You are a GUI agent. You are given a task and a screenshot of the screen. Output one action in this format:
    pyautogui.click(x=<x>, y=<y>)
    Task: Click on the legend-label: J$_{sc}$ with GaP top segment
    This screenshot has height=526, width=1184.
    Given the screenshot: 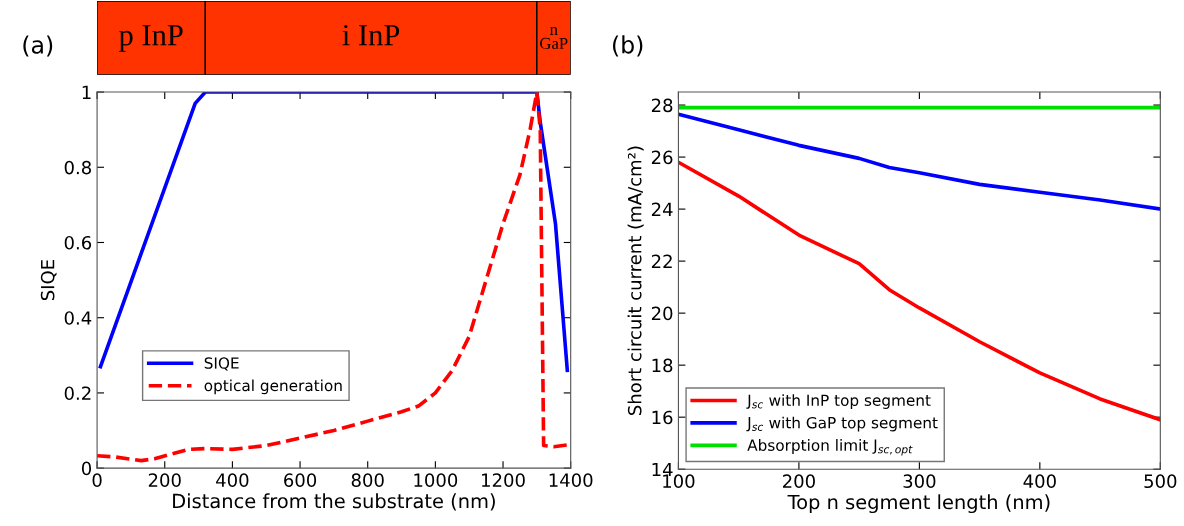 What is the action you would take?
    pyautogui.click(x=842, y=424)
    